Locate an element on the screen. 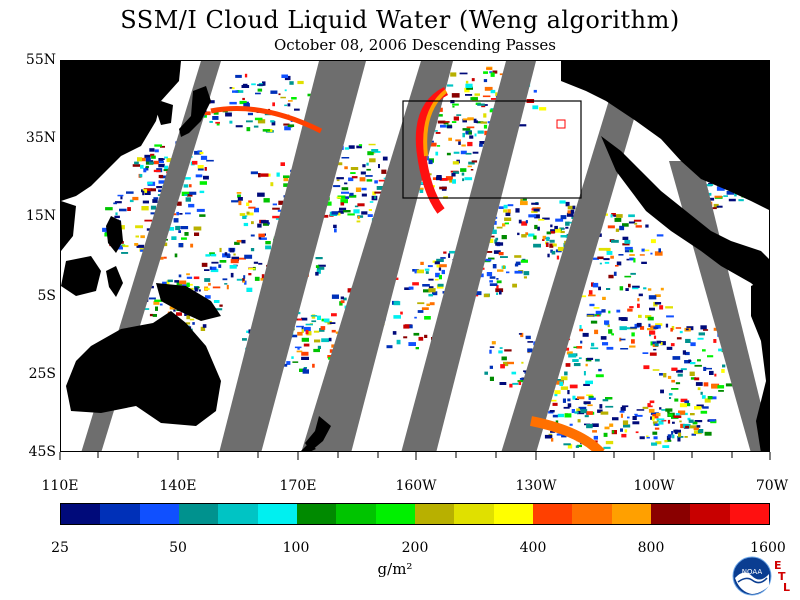 This screenshot has height=600, width=800. lon-label-160w: 160W is located at coordinates (416, 486).